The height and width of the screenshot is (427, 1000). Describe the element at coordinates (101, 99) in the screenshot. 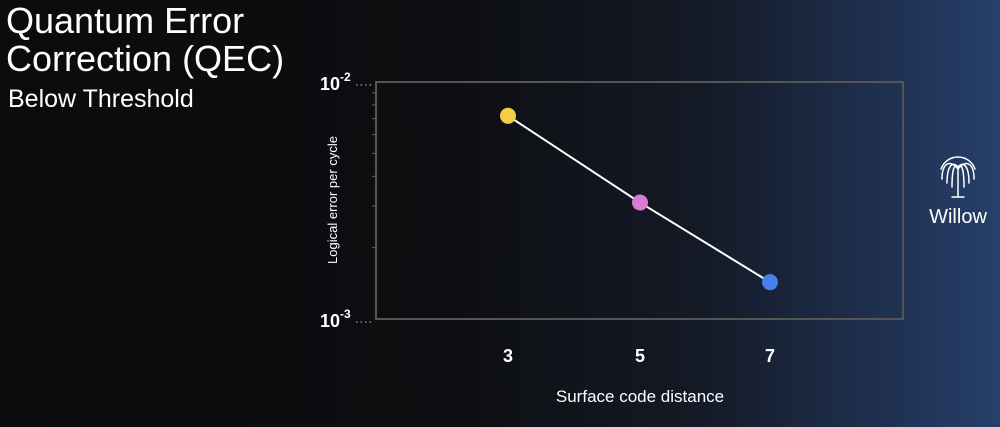

I see `slide-subtitle: Below Threshold` at that location.